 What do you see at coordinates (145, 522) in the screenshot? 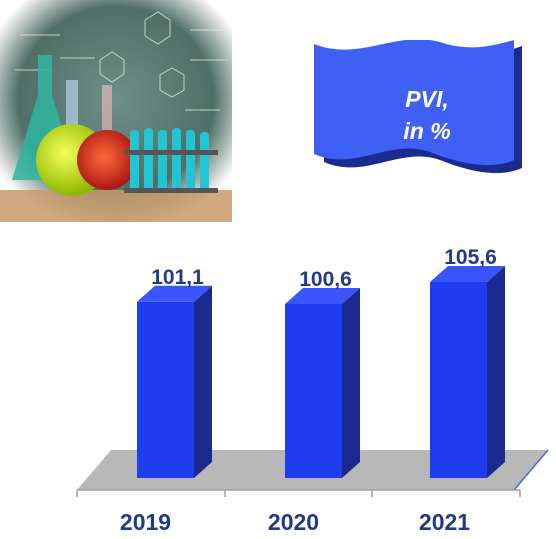
I see `category-label-2019: 2019` at bounding box center [145, 522].